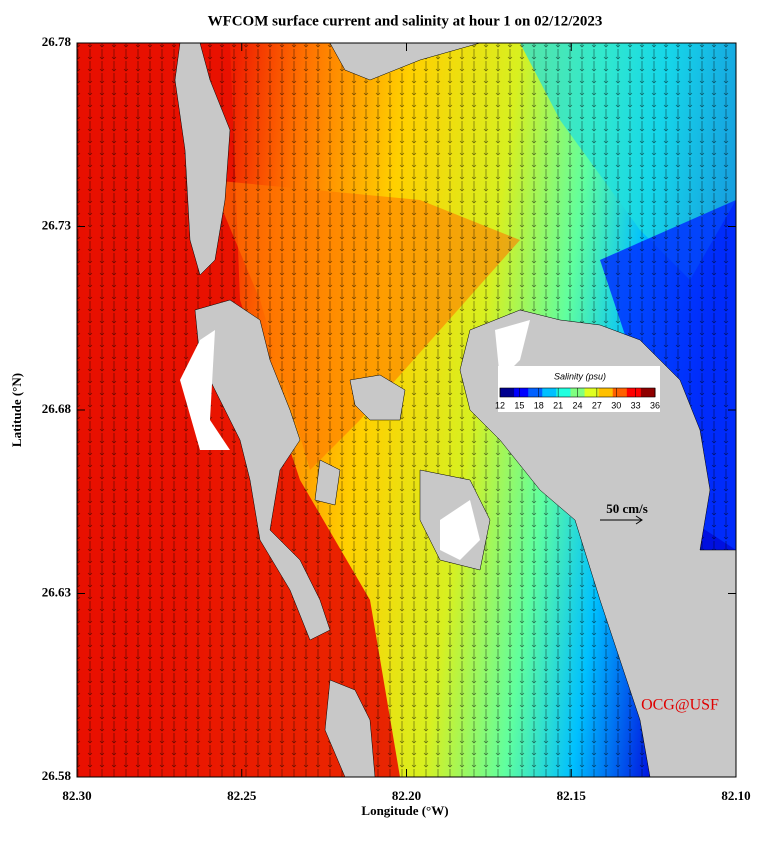 The image size is (770, 864). Describe the element at coordinates (57, 408) in the screenshot. I see `y-tick-label: 26.68` at that location.